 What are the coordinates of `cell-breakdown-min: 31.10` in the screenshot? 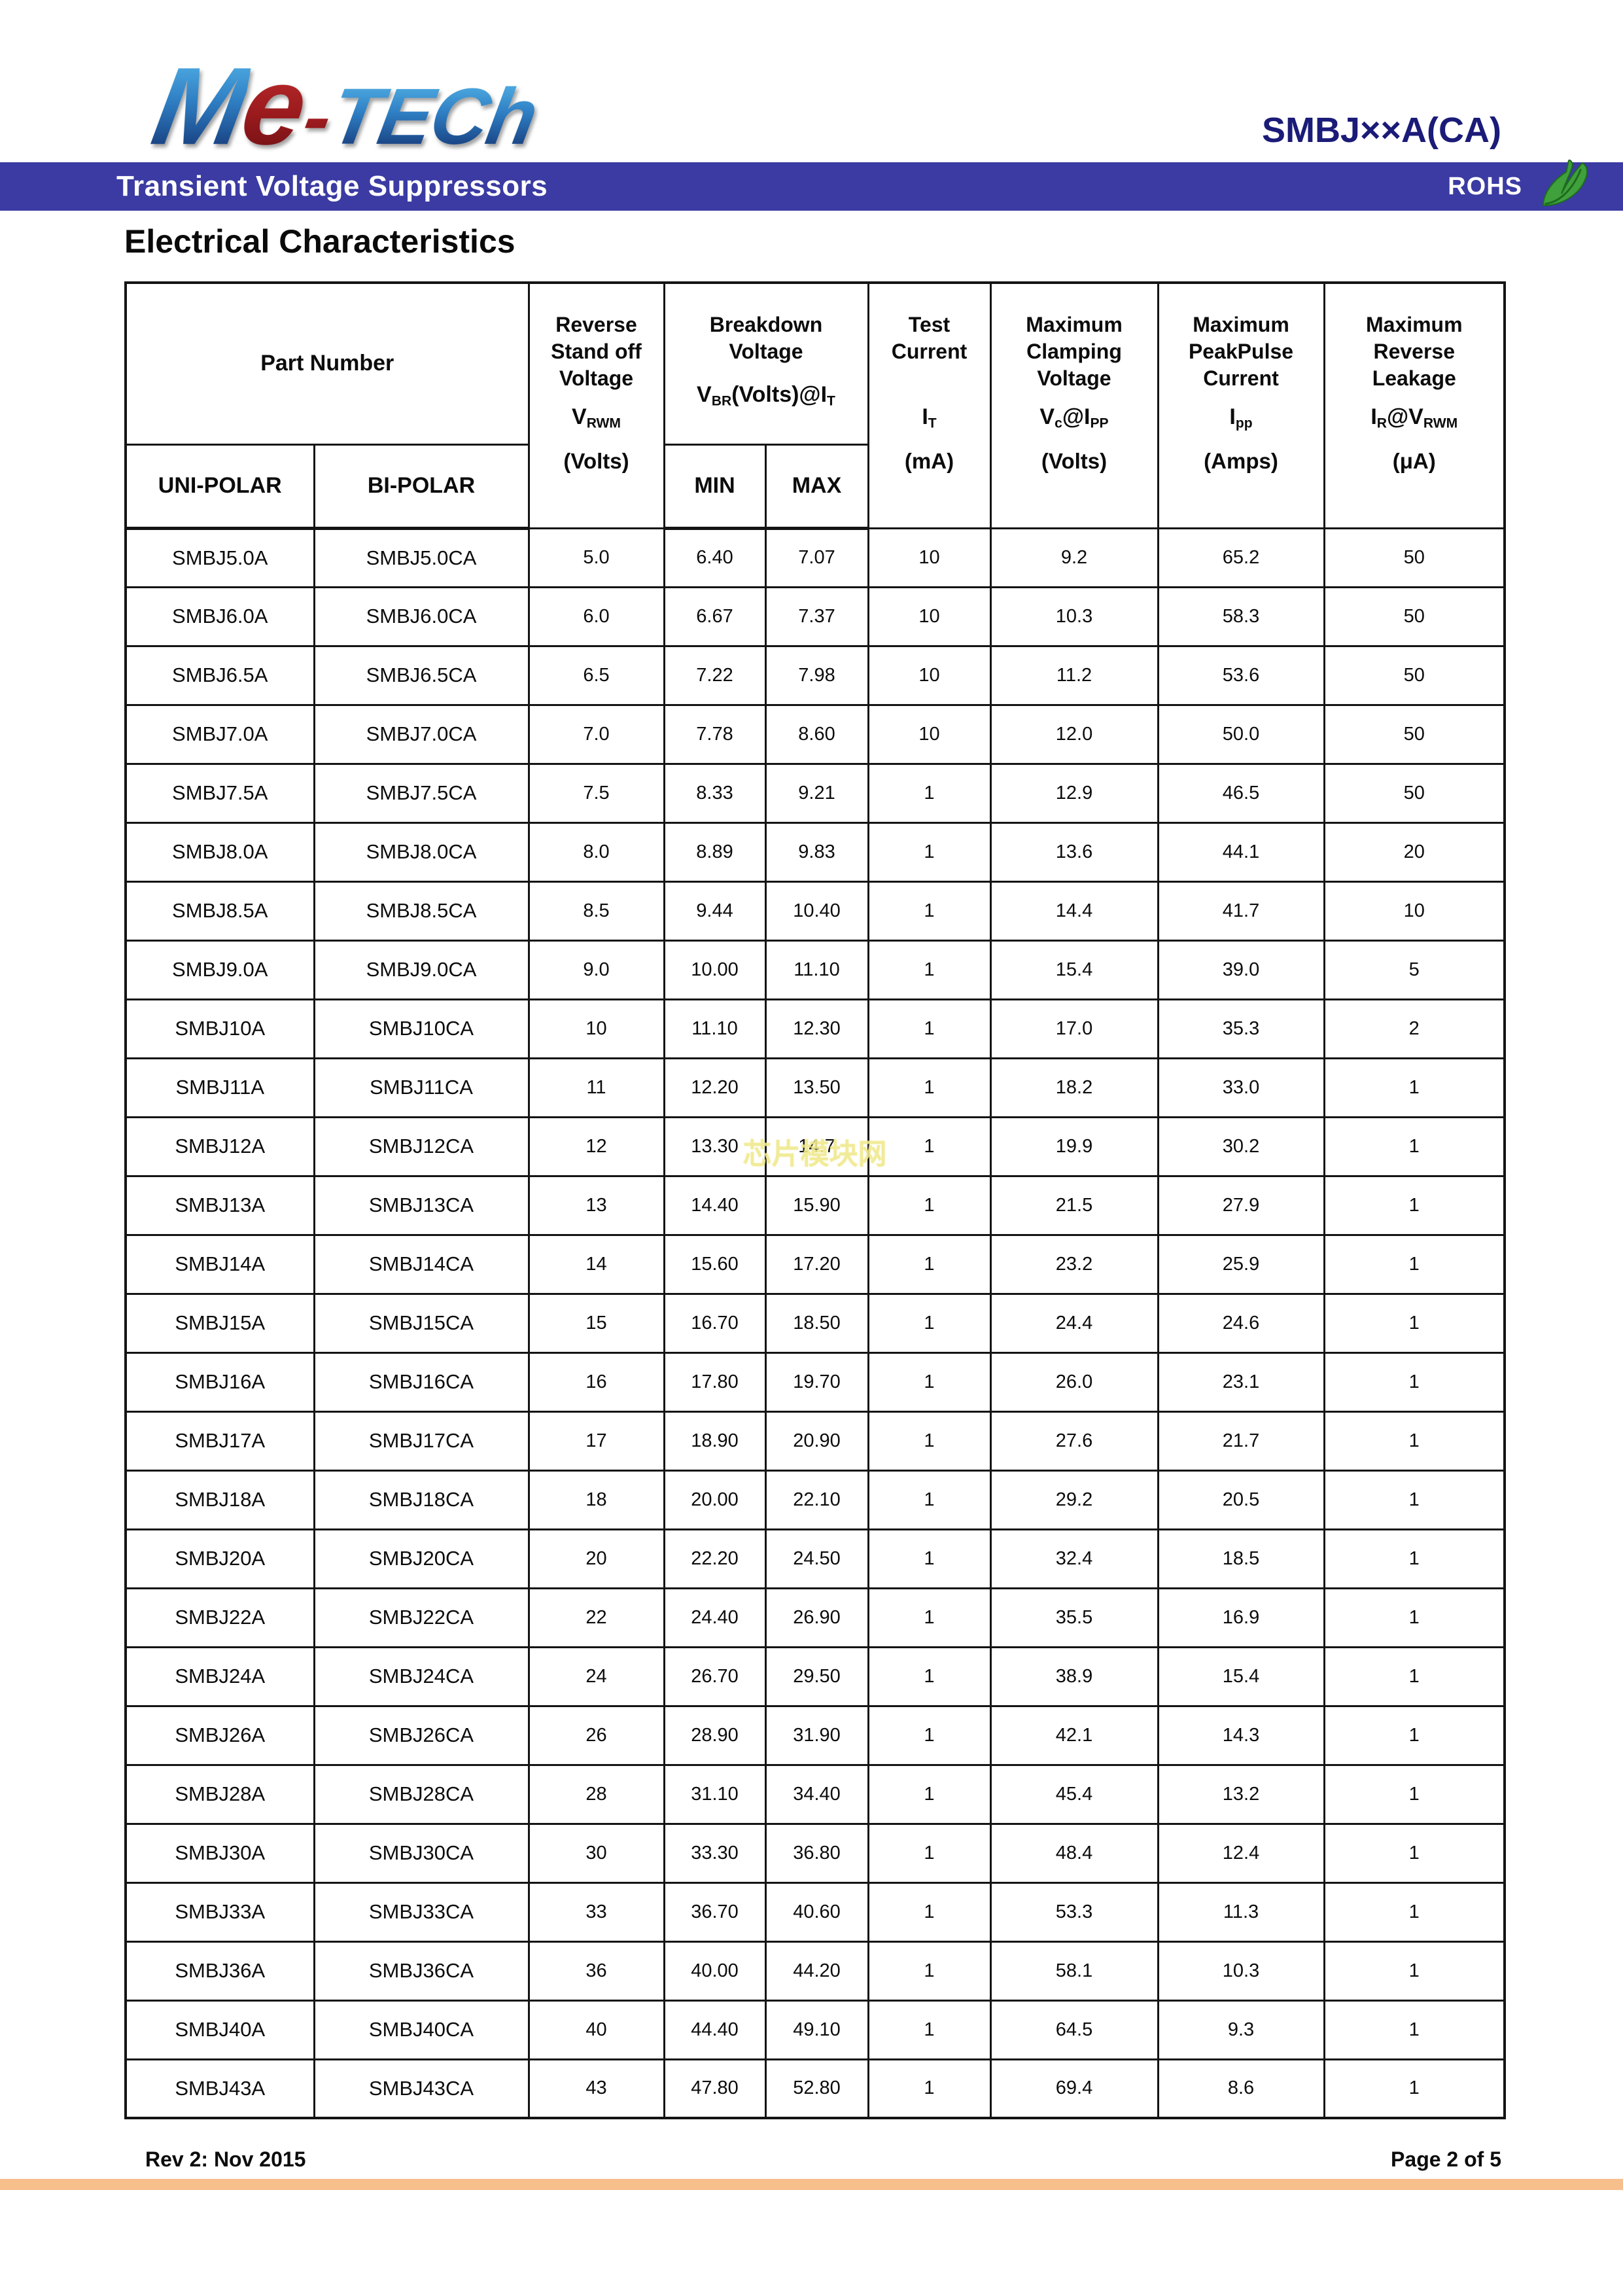 It's located at (715, 1794).